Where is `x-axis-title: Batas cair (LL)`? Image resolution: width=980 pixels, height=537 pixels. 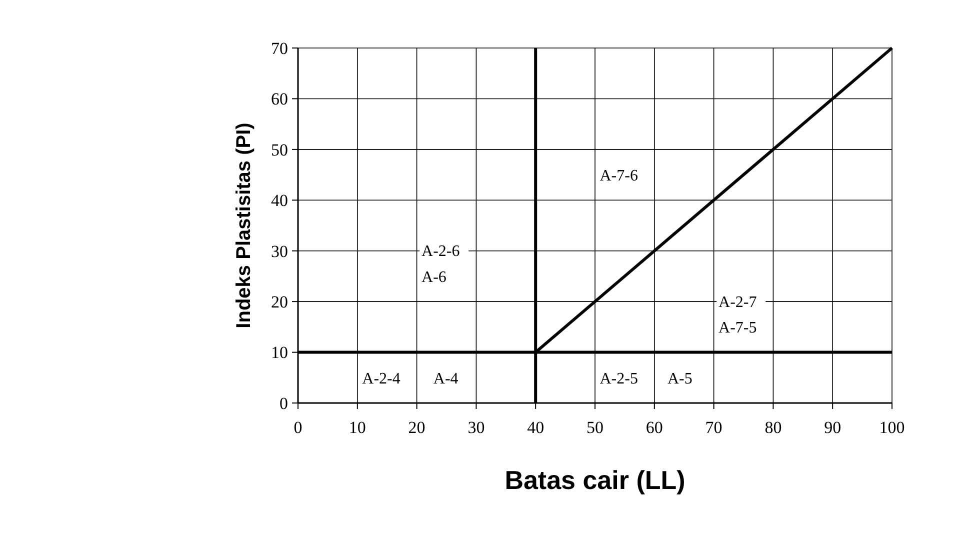 x-axis-title: Batas cair (LL) is located at coordinates (595, 480).